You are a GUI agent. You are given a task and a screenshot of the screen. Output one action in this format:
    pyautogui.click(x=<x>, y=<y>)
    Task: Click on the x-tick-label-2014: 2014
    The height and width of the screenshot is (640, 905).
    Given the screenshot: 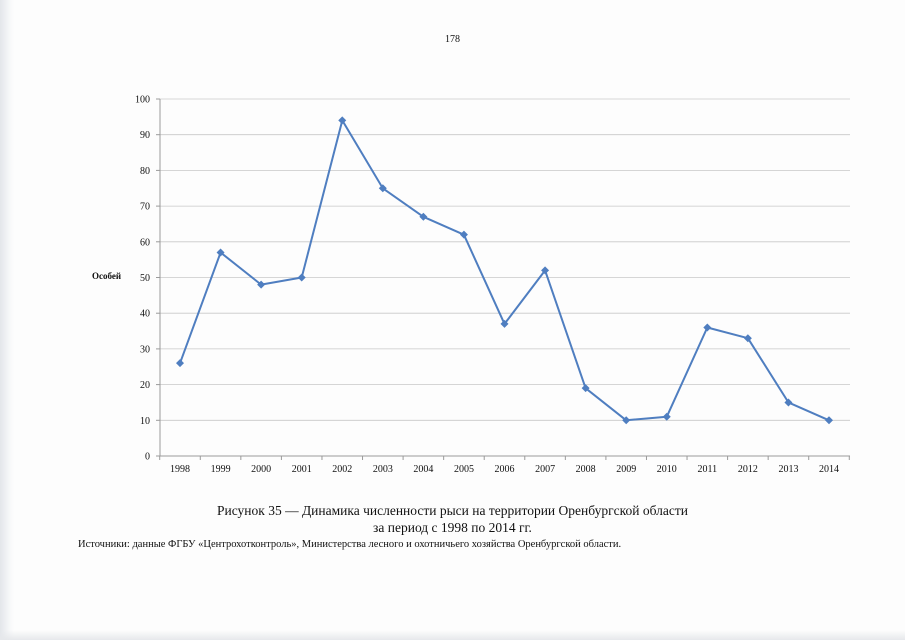 What is the action you would take?
    pyautogui.click(x=829, y=469)
    